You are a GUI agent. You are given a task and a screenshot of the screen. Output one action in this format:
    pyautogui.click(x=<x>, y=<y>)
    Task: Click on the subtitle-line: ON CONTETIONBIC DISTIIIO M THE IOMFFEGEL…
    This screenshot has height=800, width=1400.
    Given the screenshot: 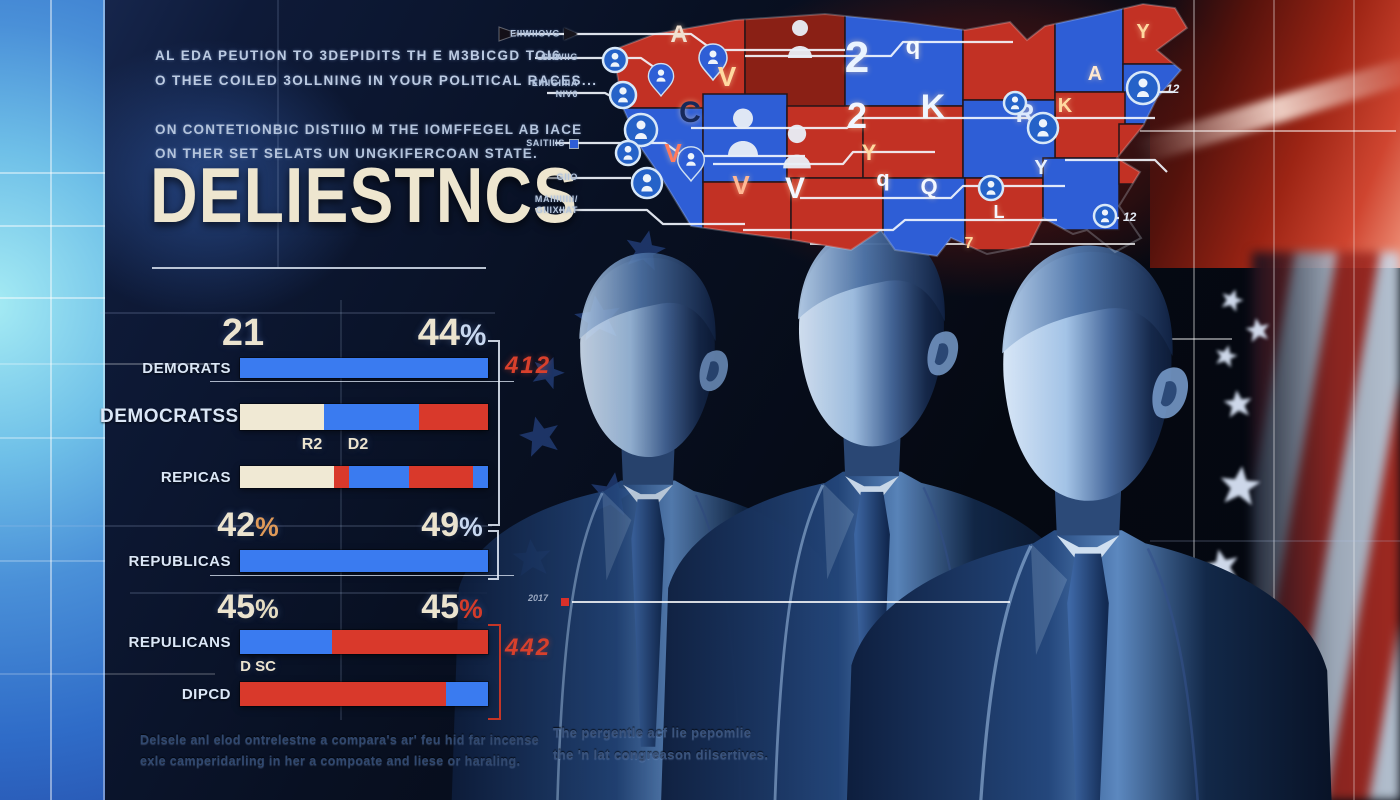 What is the action you would take?
    pyautogui.click(x=369, y=129)
    